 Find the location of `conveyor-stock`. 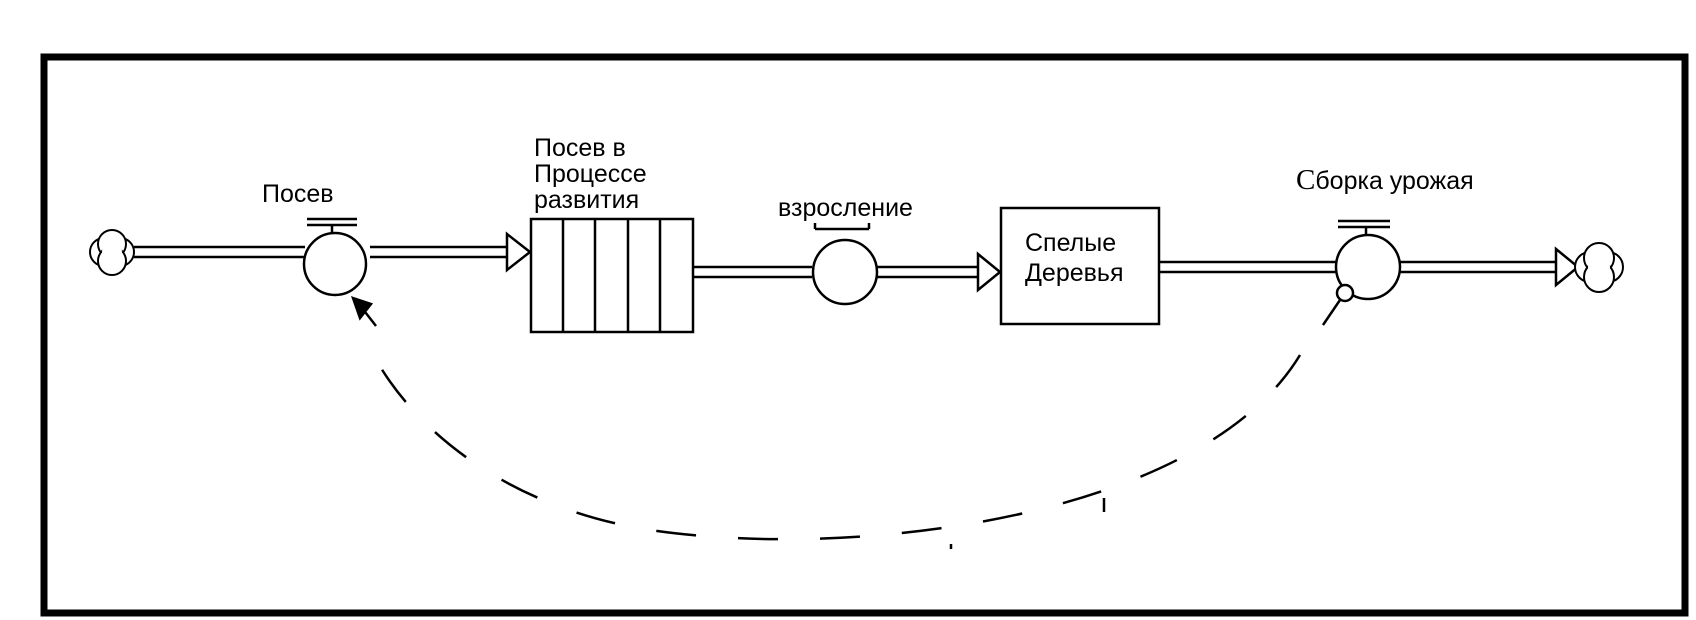

conveyor-stock is located at coordinates (612, 275).